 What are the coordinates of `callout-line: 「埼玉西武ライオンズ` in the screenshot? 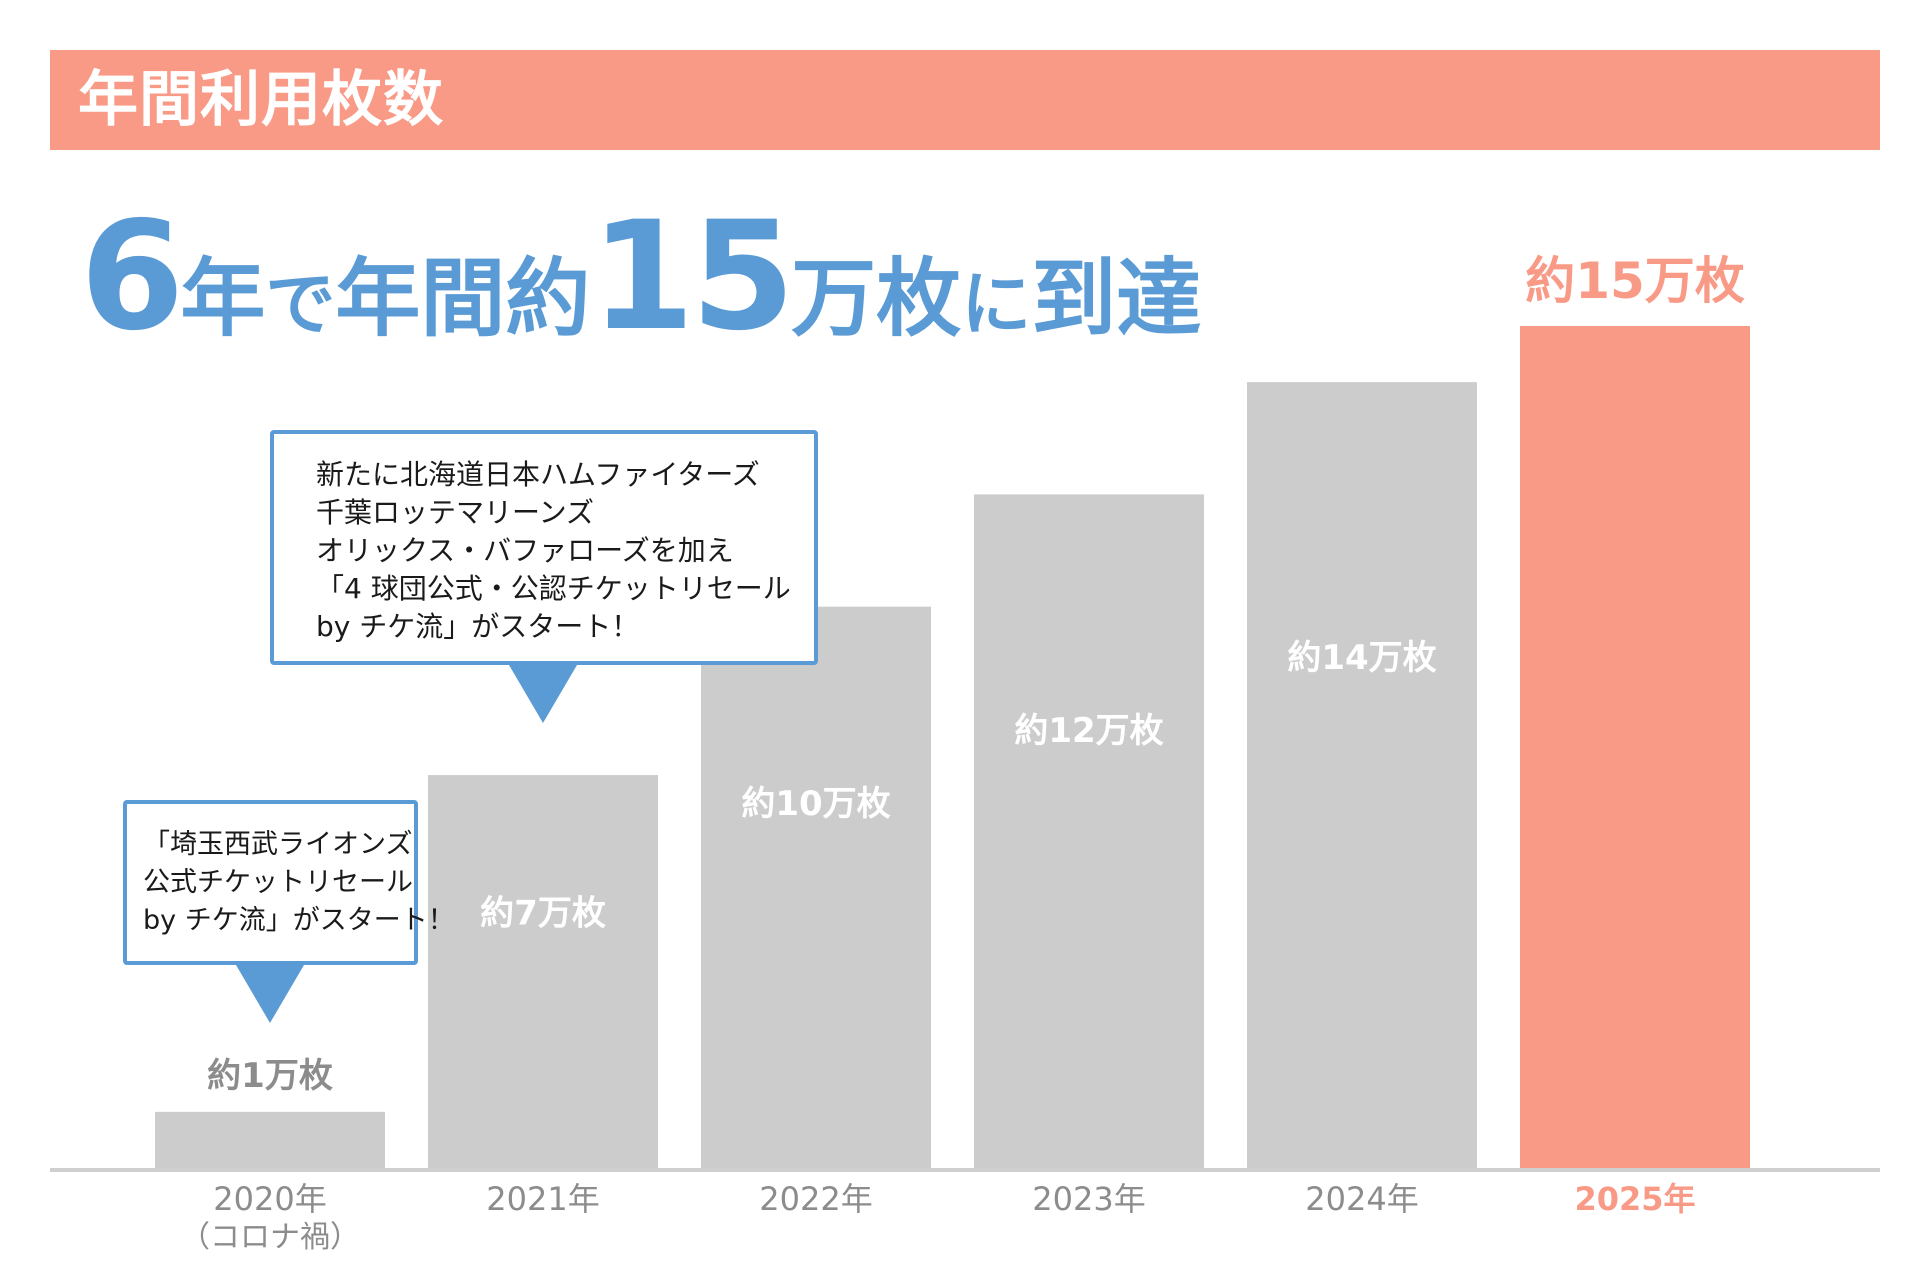 It's located at (278, 844).